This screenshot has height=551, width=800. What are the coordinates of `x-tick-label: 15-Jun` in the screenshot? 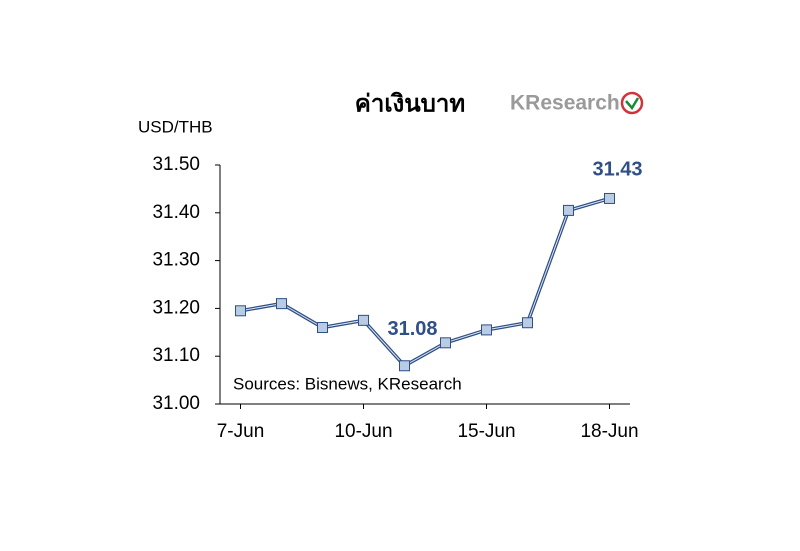 It's located at (486, 431).